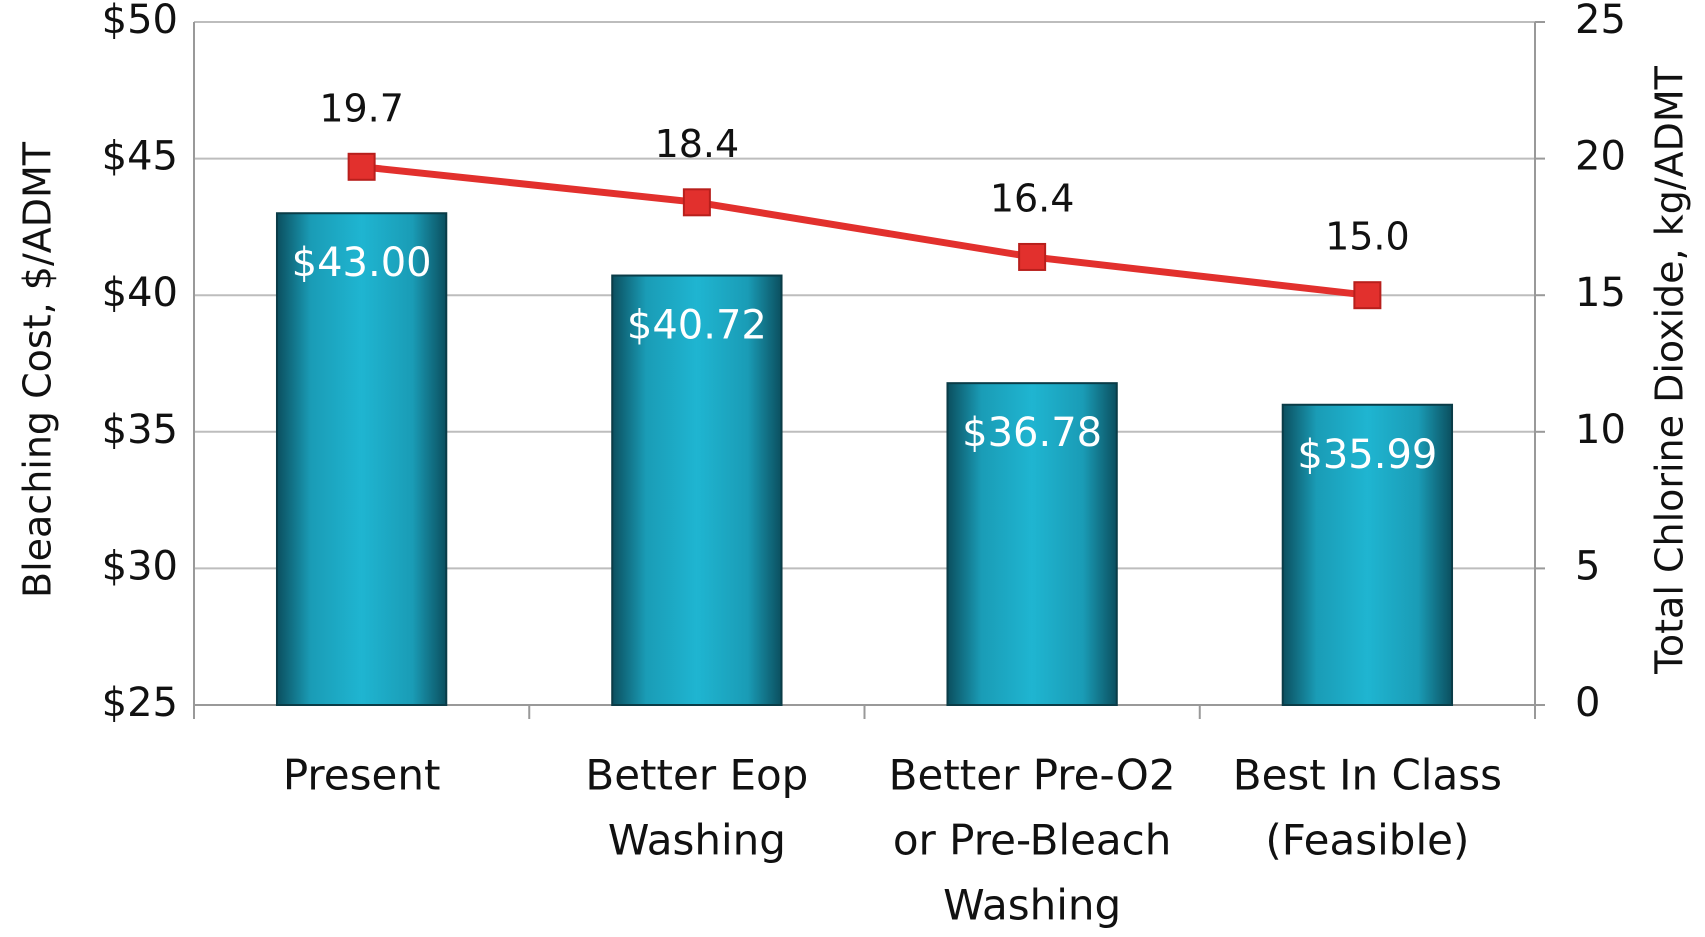 The width and height of the screenshot is (1705, 937). I want to click on x-tick-label: Present, so click(362, 775).